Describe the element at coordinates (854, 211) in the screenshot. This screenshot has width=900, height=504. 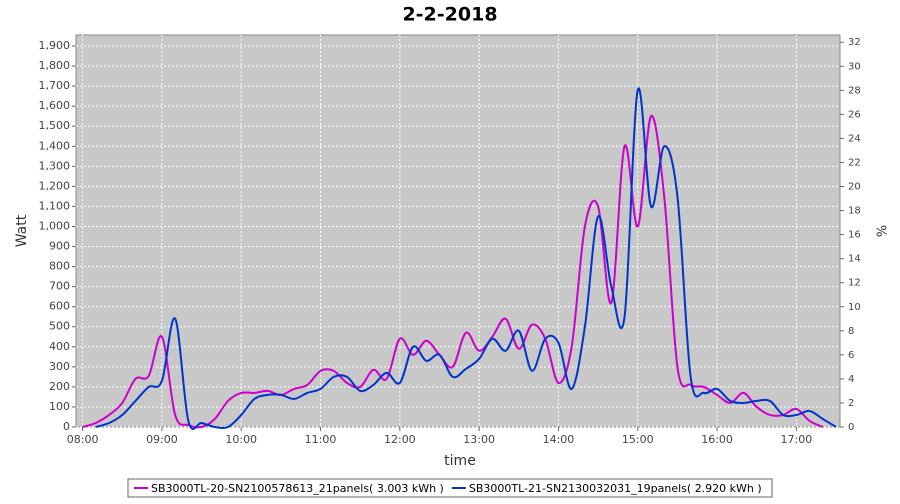
I see `y2-tick-label: 18` at that location.